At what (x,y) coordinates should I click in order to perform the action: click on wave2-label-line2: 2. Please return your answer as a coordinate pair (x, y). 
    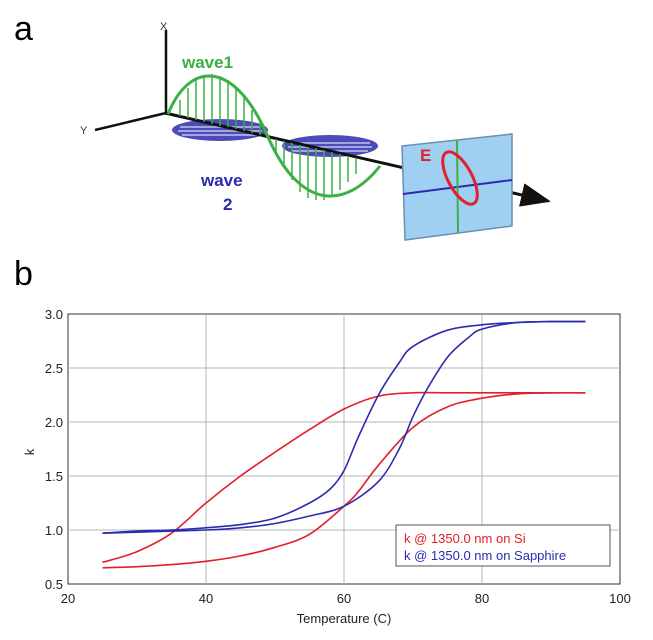
    Looking at the image, I should click on (227, 204).